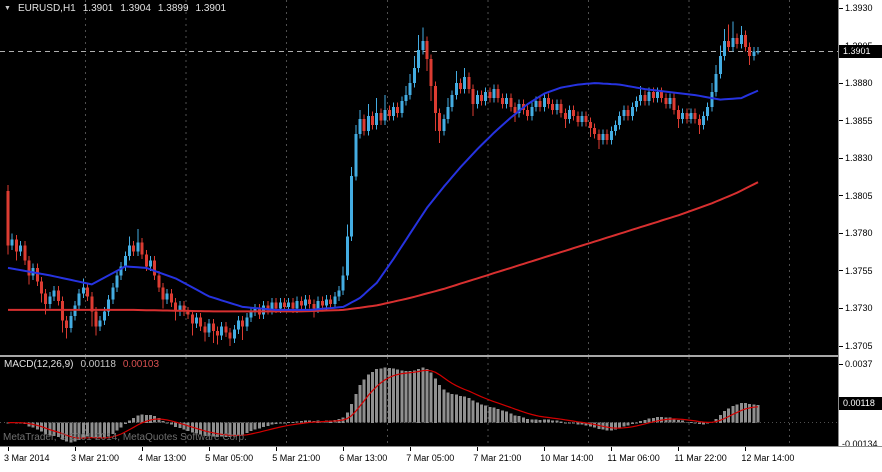 The image size is (882, 472). I want to click on price-axis-label: 1.3805, so click(859, 195).